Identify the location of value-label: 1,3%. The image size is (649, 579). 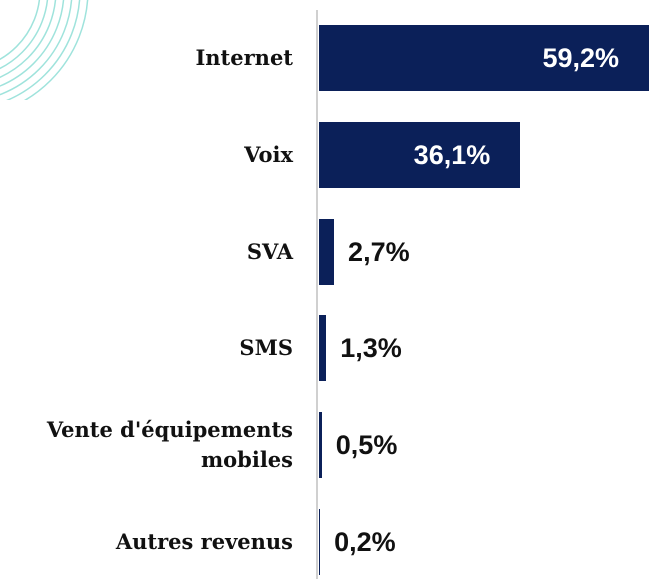
(371, 348).